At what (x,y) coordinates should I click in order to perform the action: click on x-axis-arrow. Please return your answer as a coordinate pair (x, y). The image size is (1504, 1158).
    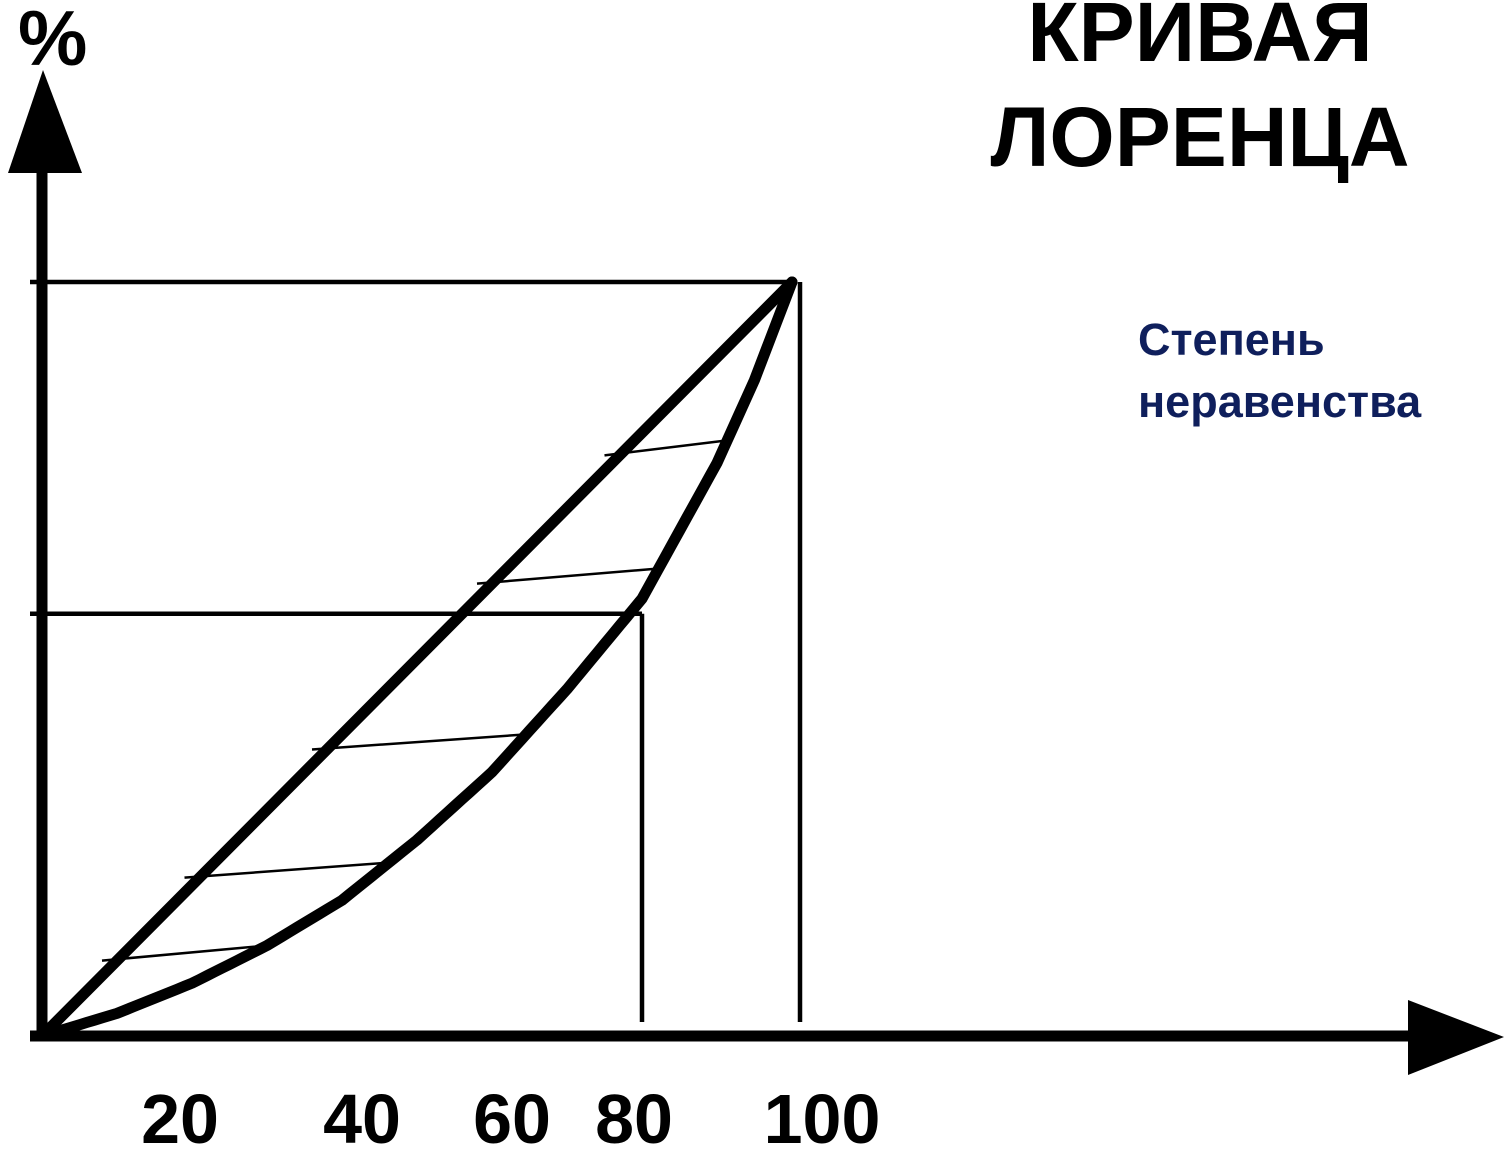
    Looking at the image, I should click on (1456, 1037).